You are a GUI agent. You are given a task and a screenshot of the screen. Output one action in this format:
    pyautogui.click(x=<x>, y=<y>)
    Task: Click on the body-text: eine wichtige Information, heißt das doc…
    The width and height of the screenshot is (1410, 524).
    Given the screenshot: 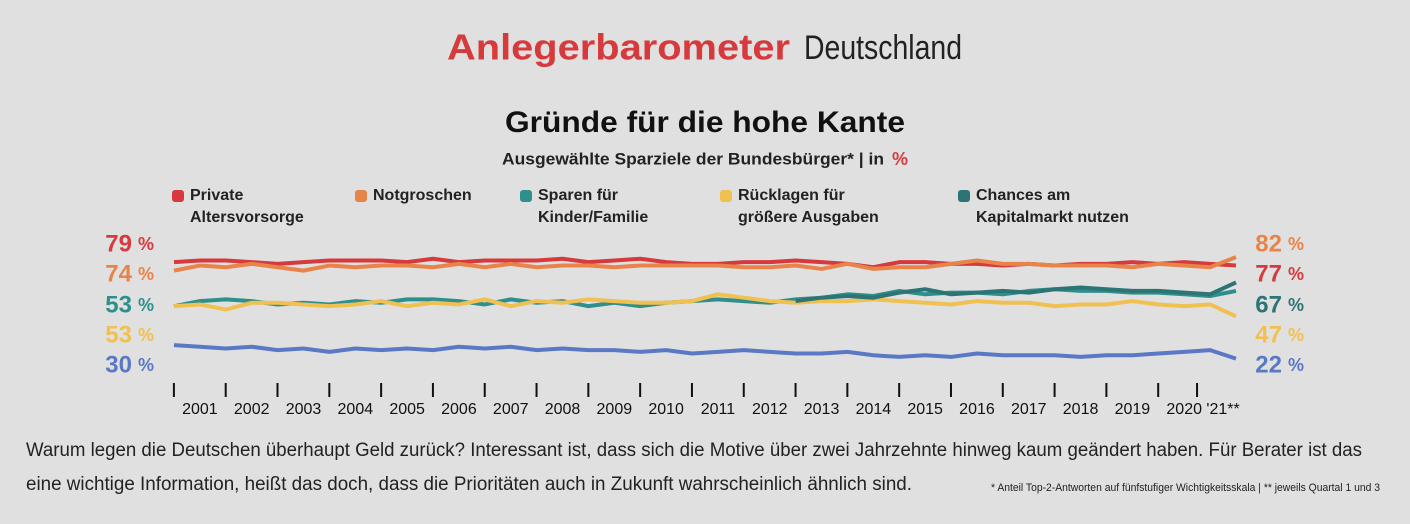 What is the action you would take?
    pyautogui.click(x=469, y=484)
    